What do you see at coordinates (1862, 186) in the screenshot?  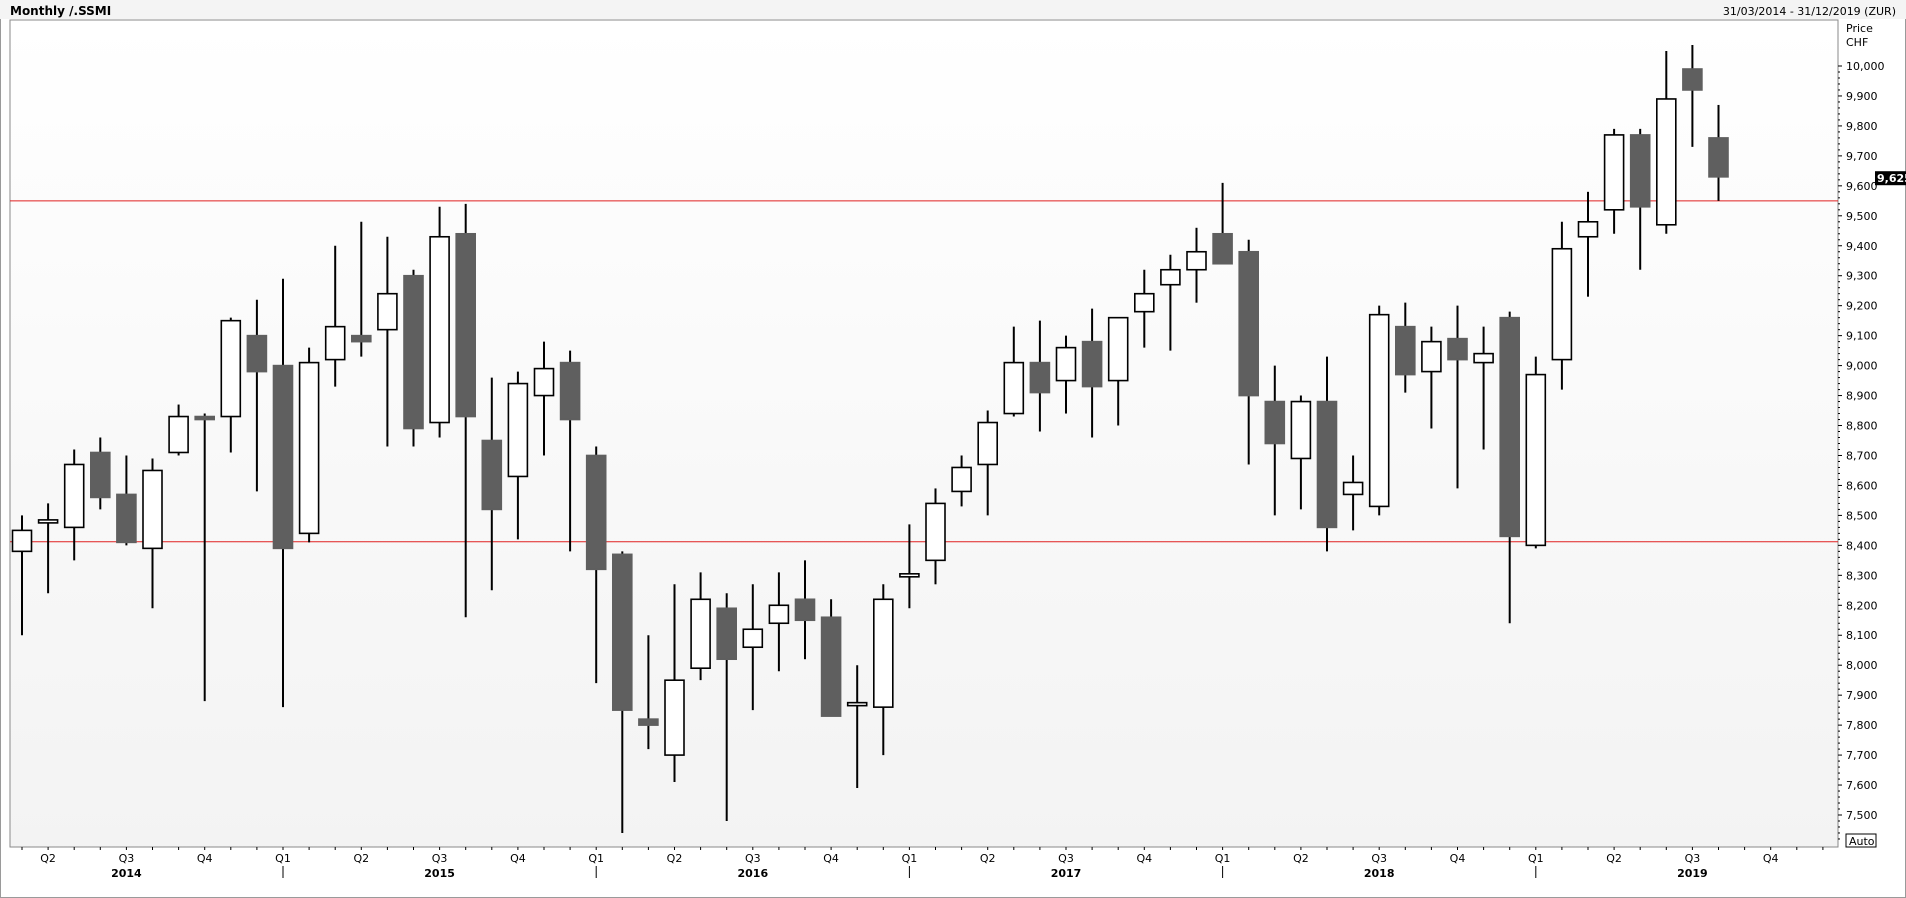 I see `y-tick-label: 9,600` at bounding box center [1862, 186].